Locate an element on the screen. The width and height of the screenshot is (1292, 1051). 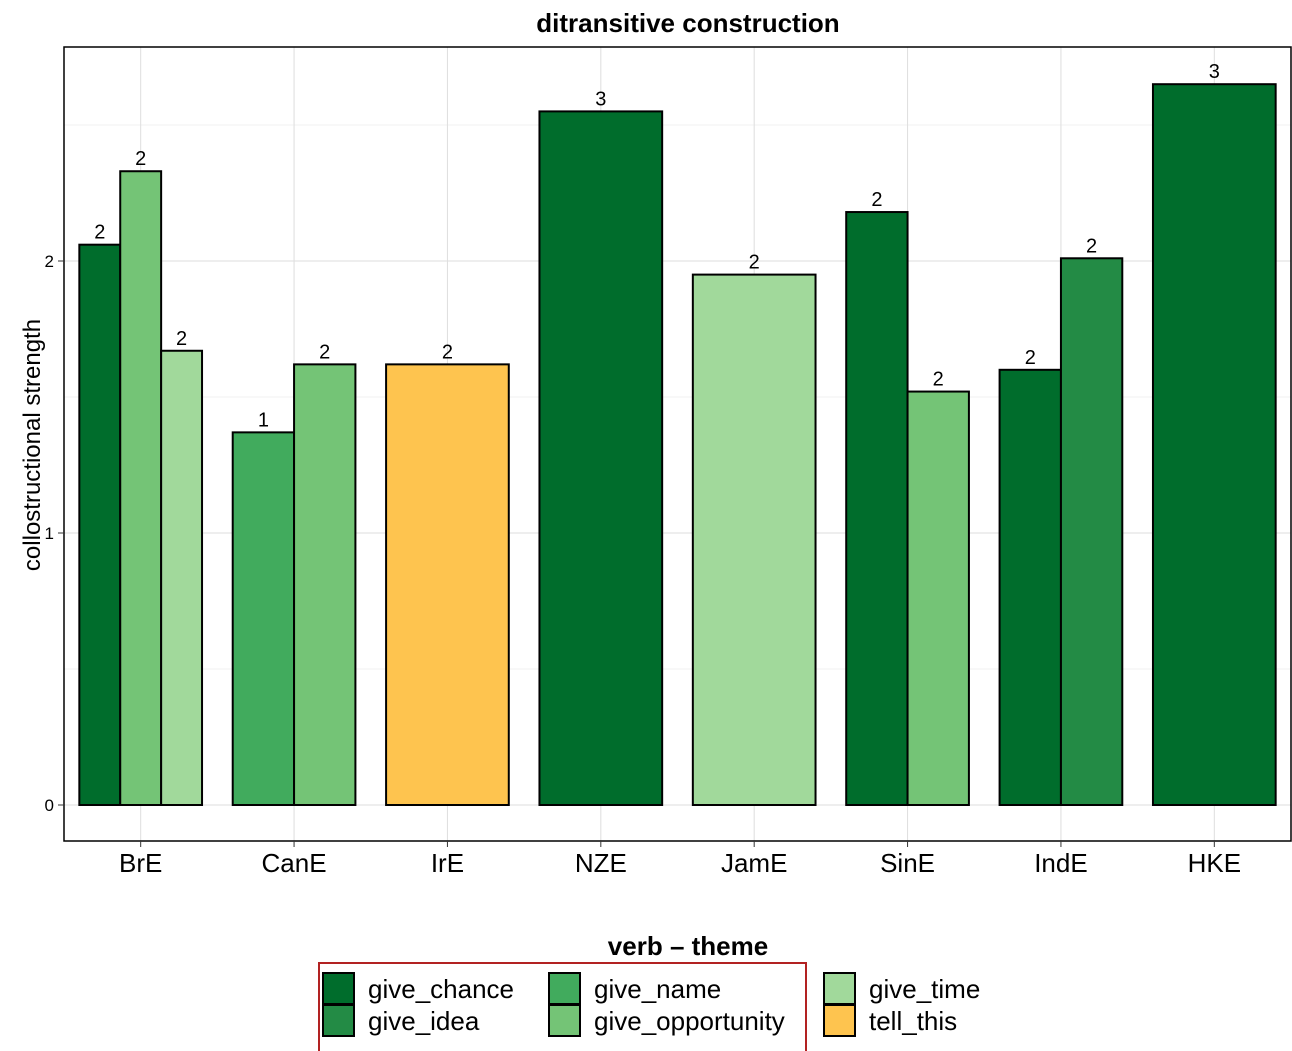
x-tick-label: JamE is located at coordinates (754, 863).